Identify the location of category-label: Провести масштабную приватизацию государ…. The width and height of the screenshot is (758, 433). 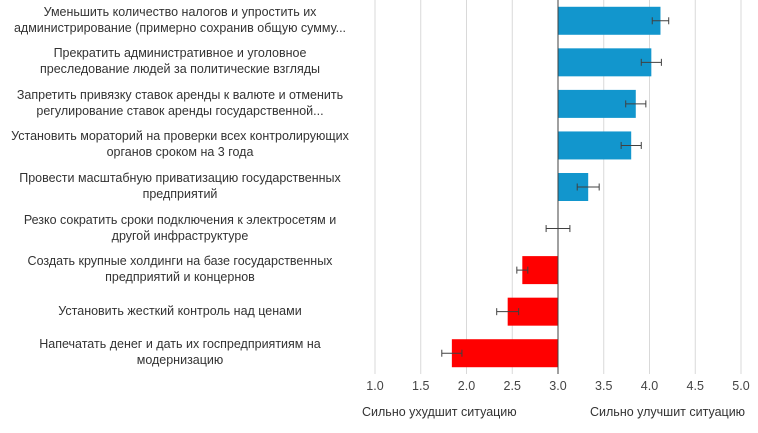
(180, 186).